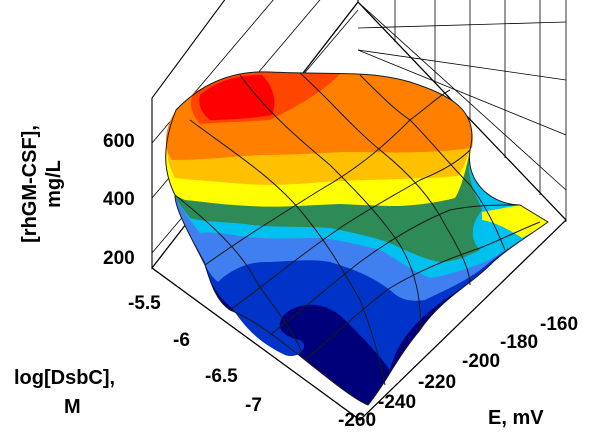 Image resolution: width=600 pixels, height=441 pixels. I want to click on y-axis-title: log[DsbC], M, so click(64, 392).